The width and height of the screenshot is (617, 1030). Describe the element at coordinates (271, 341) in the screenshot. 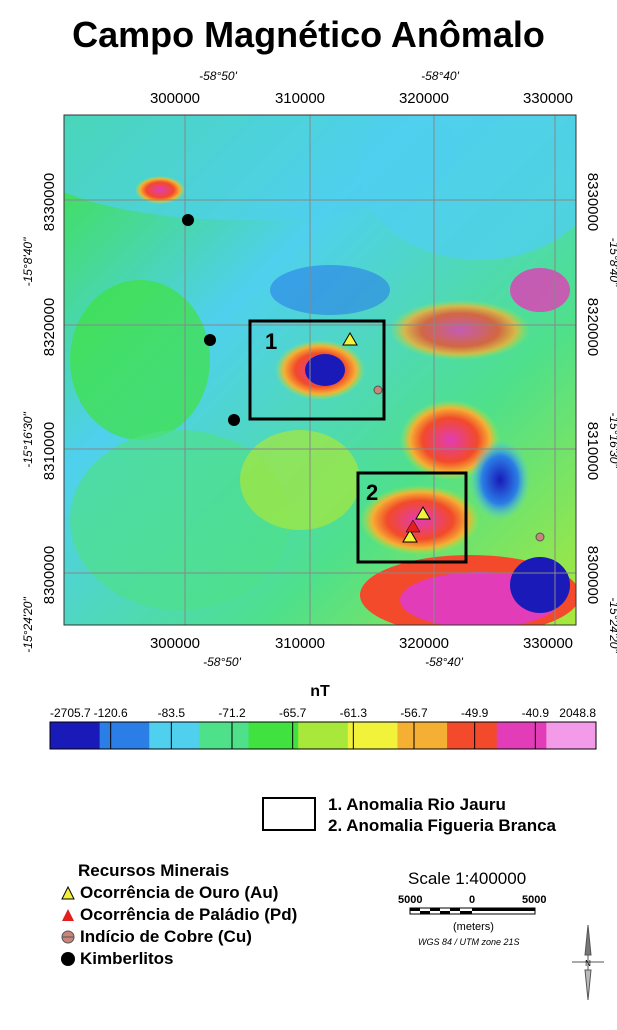

I see `anomaly-box-1-label: 1` at that location.